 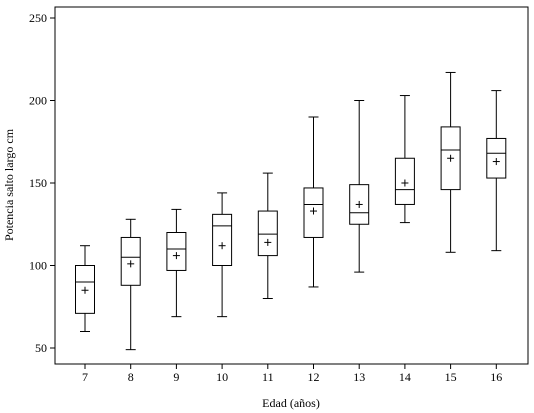 What do you see at coordinates (131, 377) in the screenshot?
I see `x-tick-label: 8` at bounding box center [131, 377].